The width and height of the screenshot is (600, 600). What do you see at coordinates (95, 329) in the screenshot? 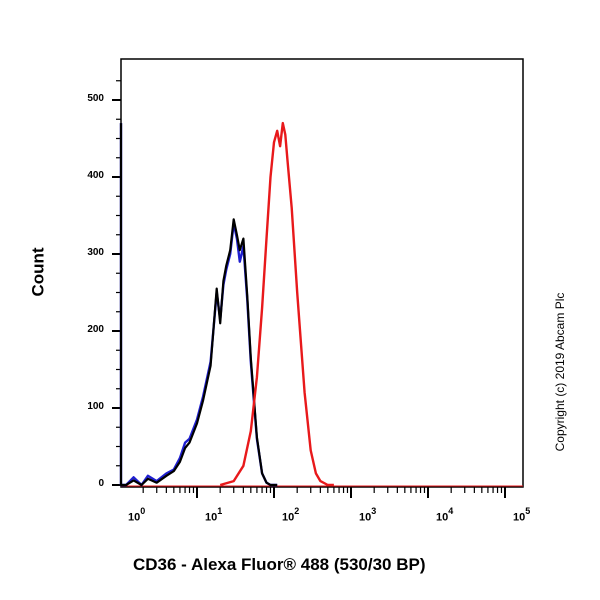
I see `y-tick-label: 200` at bounding box center [95, 329].